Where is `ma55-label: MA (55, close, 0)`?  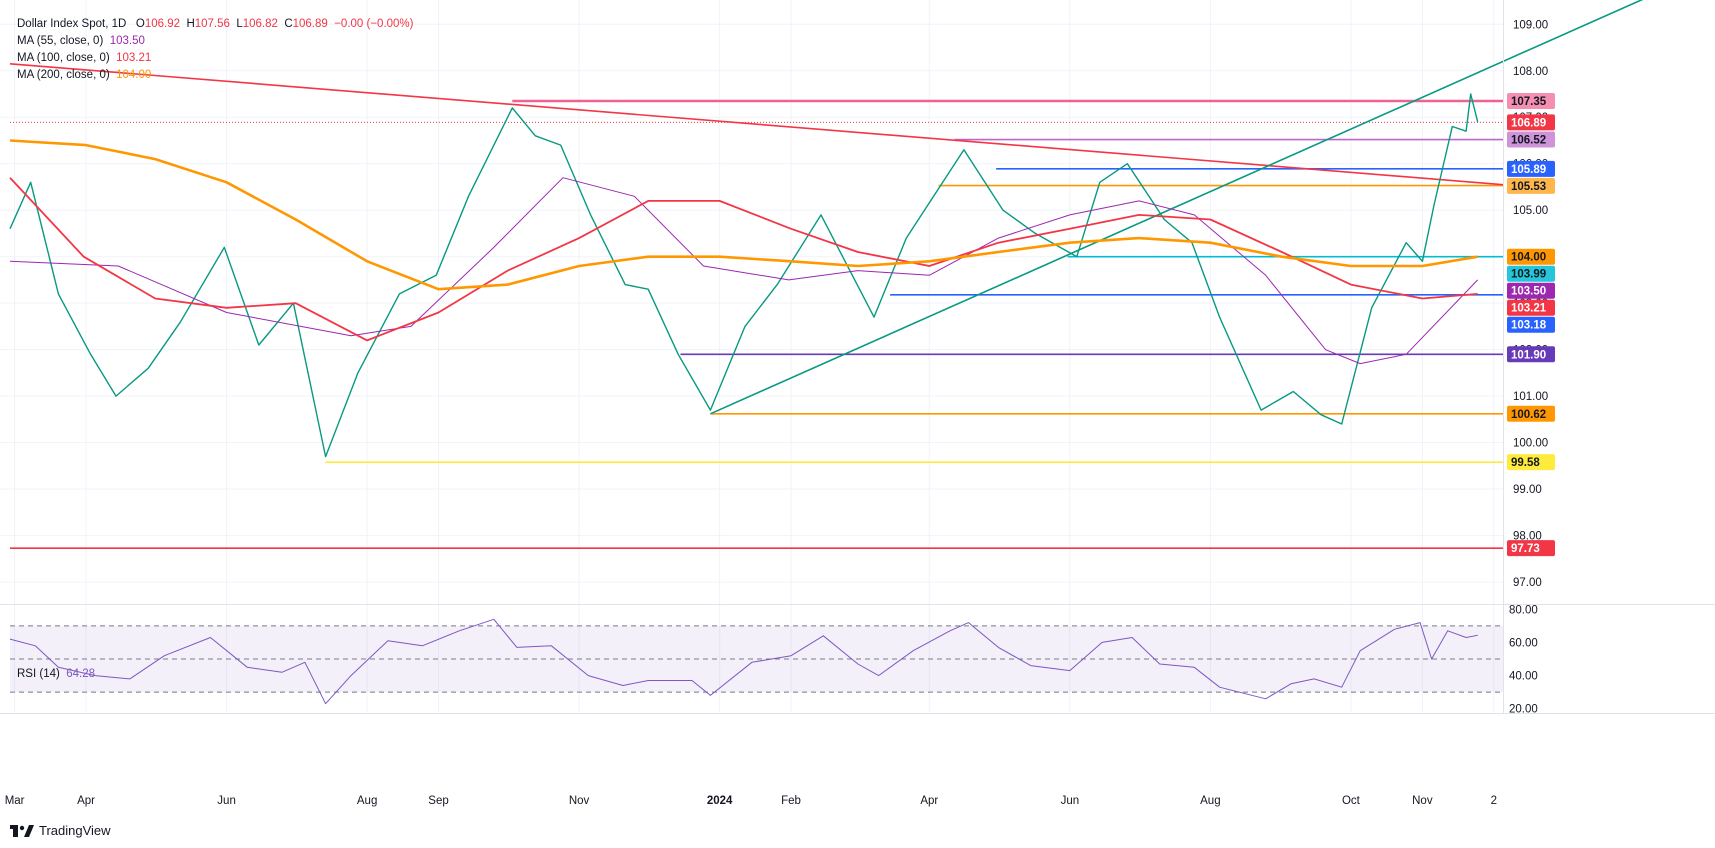
ma55-label: MA (55, close, 0) is located at coordinates (60, 41).